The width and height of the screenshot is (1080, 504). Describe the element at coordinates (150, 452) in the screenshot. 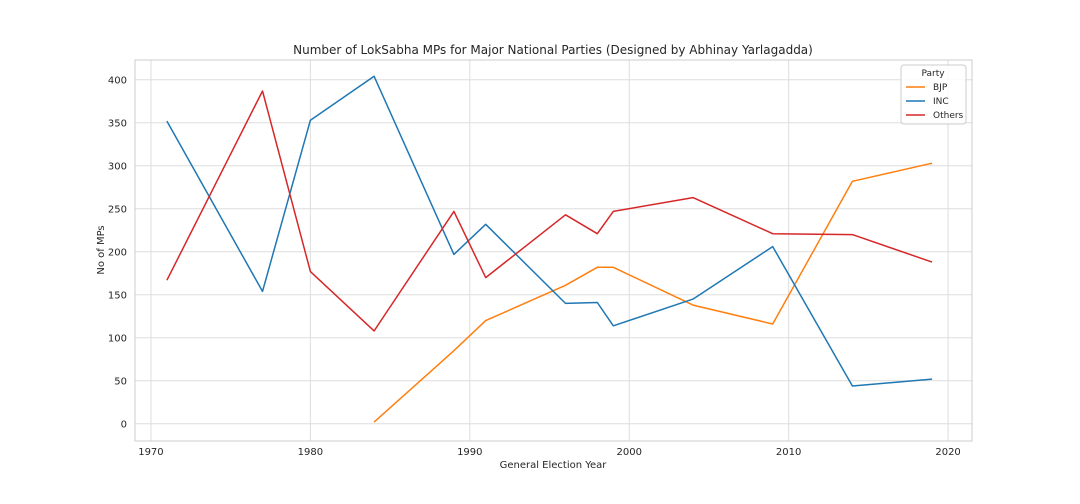

I see `x-tick-label: 1970` at that location.